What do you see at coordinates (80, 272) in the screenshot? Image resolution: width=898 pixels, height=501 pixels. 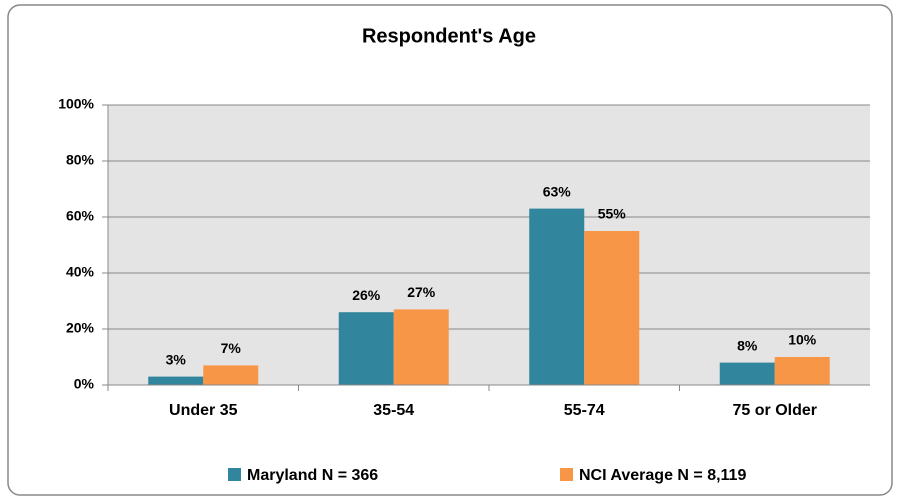 I see `y-tick-label: 40%` at bounding box center [80, 272].